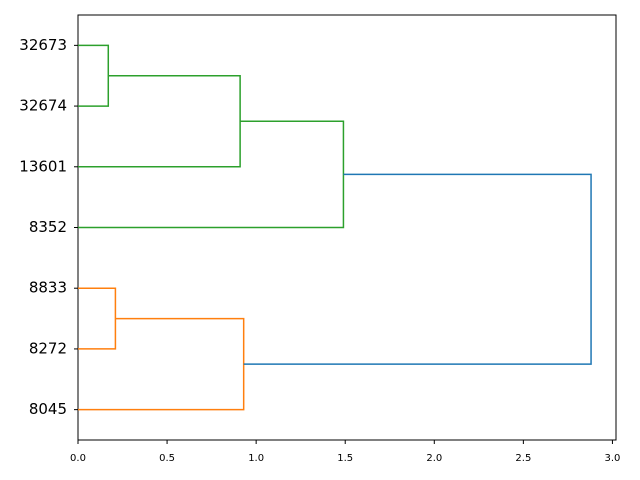  Describe the element at coordinates (523, 458) in the screenshot. I see `x-tick-label: 2.5` at that location.